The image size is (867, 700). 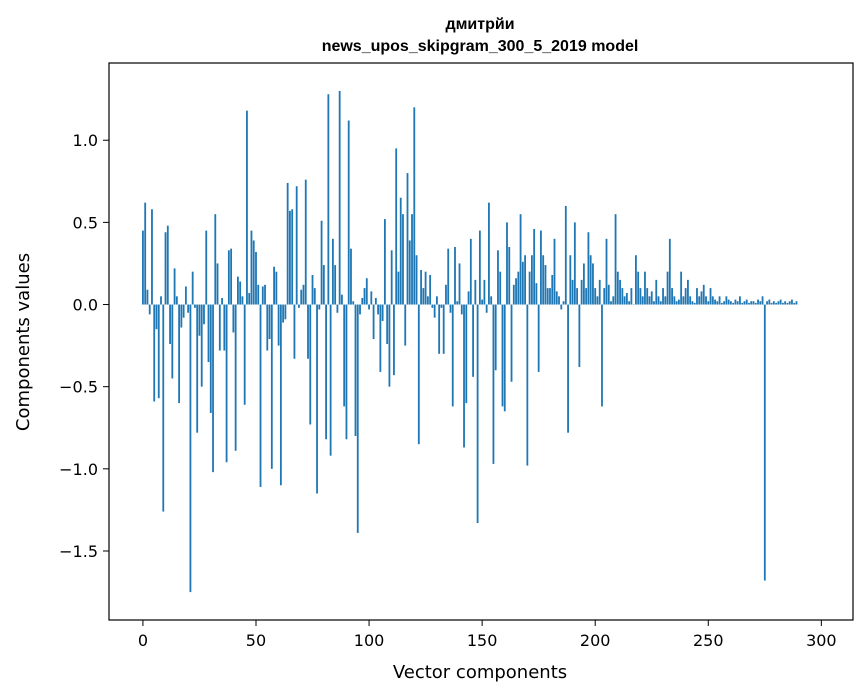 I want to click on y-tick-label: 1.0, so click(x=85, y=140).